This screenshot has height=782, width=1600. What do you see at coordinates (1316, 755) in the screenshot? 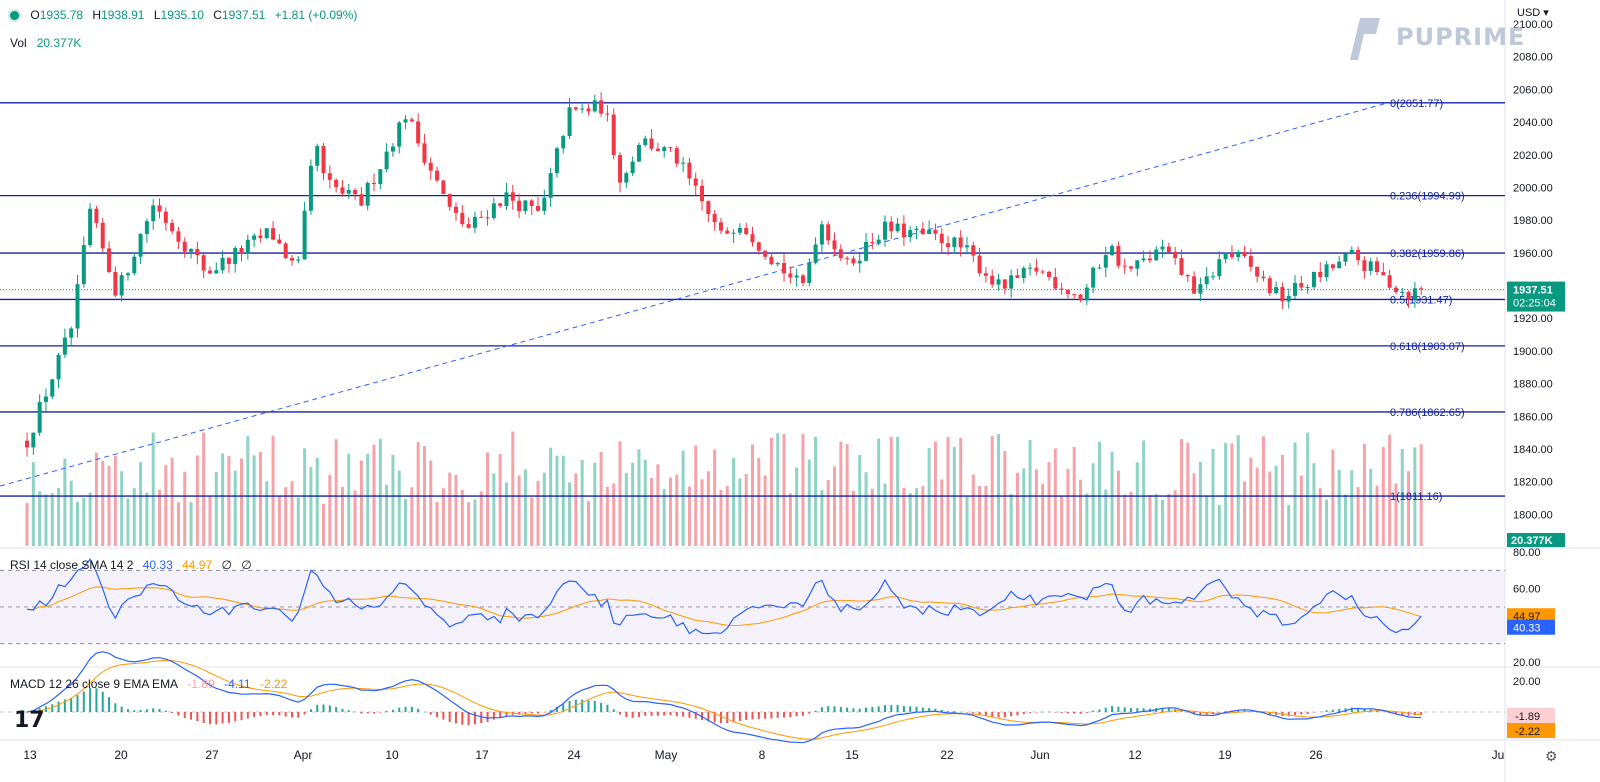
I see `x-tick-label: 26` at bounding box center [1316, 755].